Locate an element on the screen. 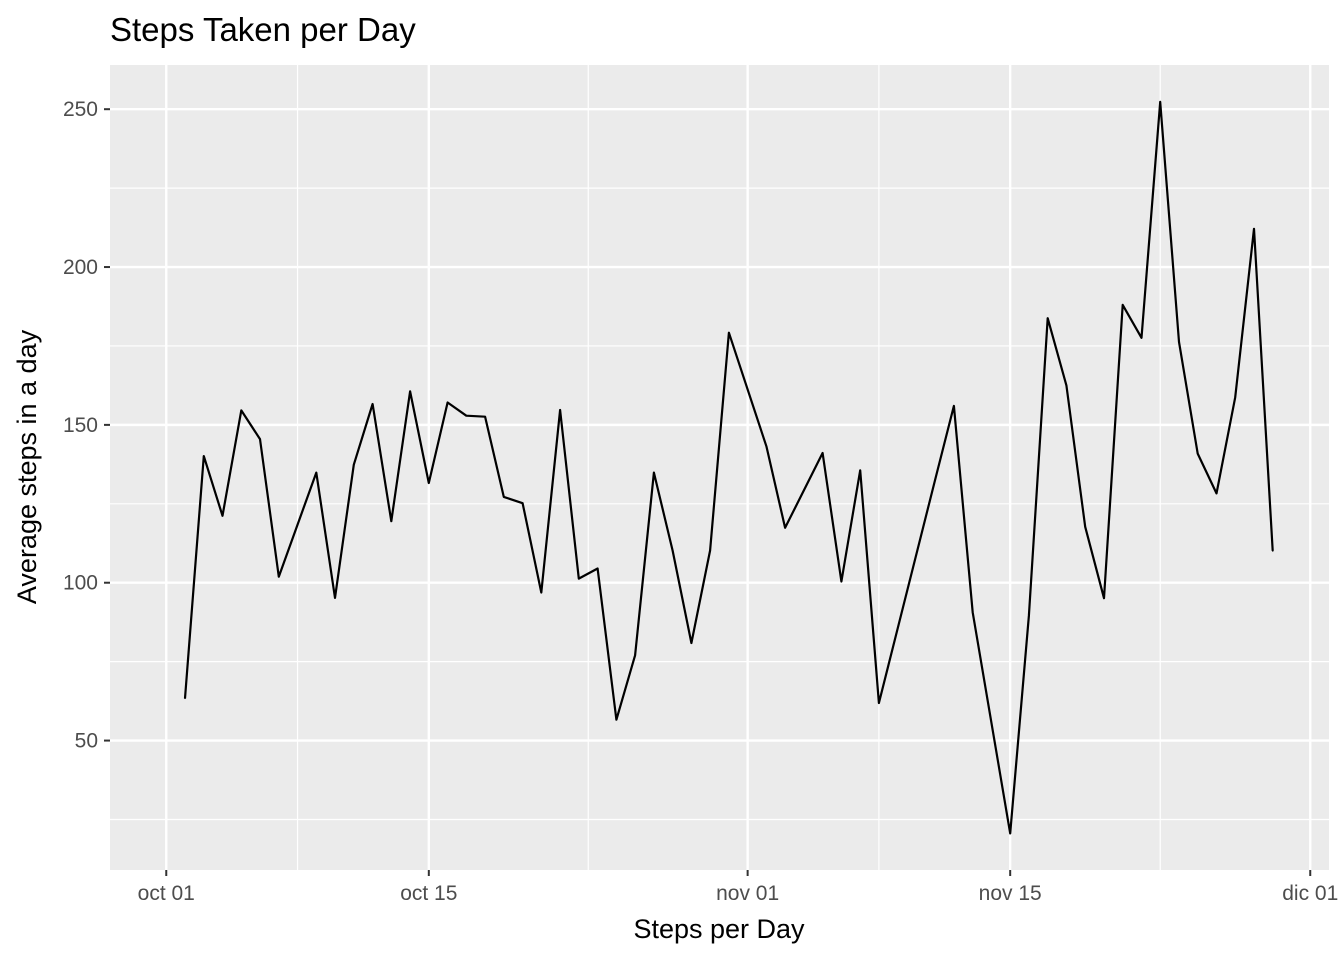  x-tick-label: nov 01 is located at coordinates (747, 893).